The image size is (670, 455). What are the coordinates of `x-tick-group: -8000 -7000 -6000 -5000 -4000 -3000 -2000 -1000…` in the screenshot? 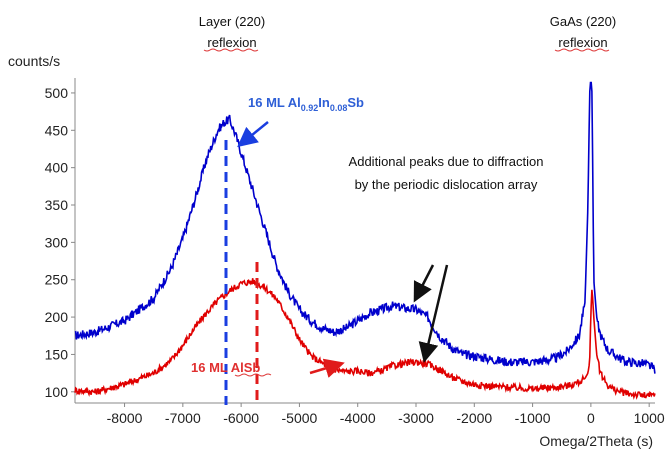 It's located at (386, 414).